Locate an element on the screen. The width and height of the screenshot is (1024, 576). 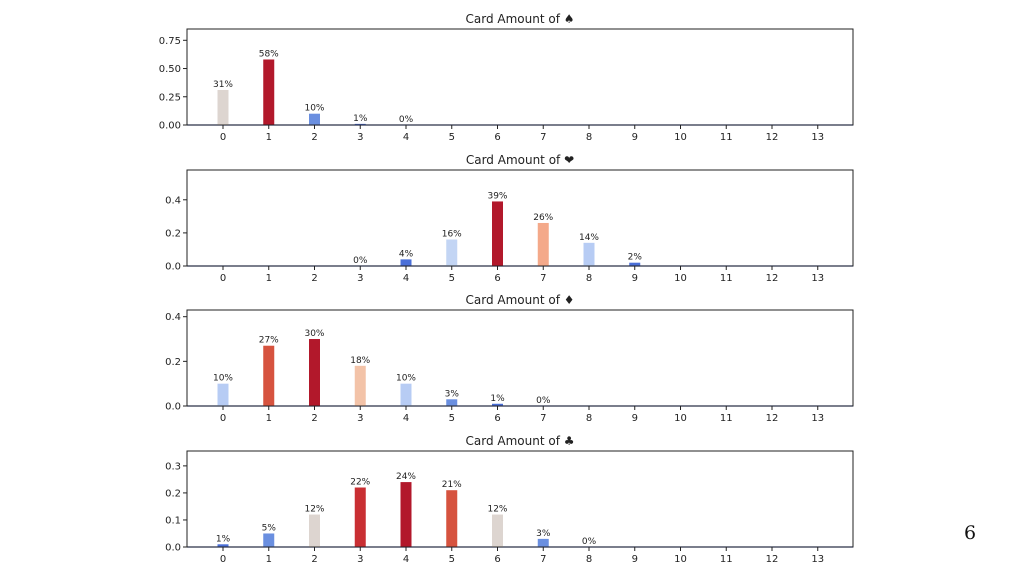
data-label: 12% is located at coordinates (497, 510).